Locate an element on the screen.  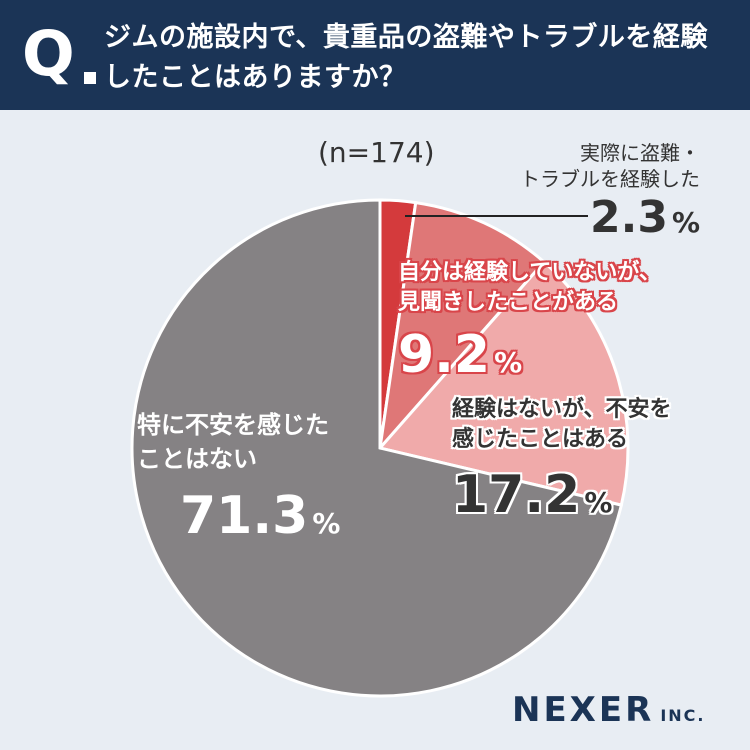
label-heard: 自分は経験していないが、 見聞きしたことがある is located at coordinates (529, 288).